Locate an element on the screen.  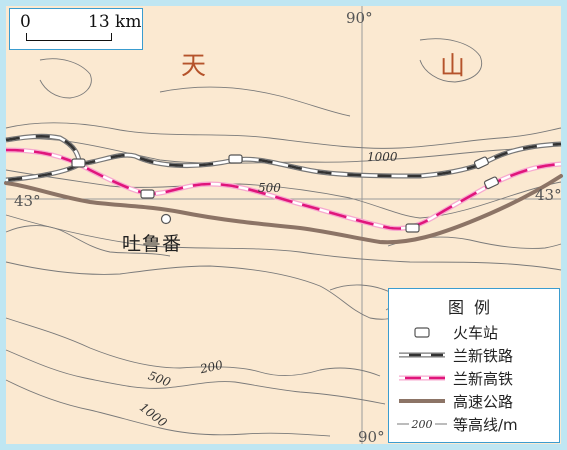
legend: 图例 火车站 兰新铁路 兰新高铁 高速公路 200 is located at coordinates (474, 365).